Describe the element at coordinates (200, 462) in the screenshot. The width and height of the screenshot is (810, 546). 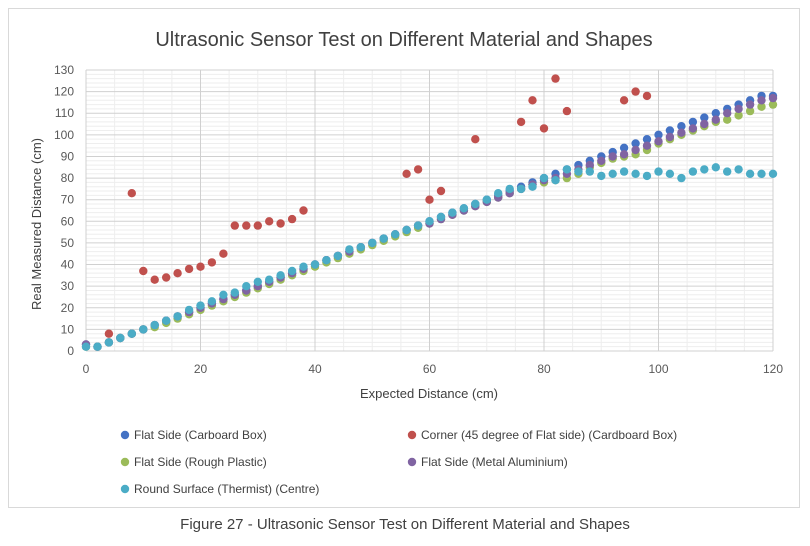
I see `legend-label: Flat Side (Rough Plastic)` at that location.